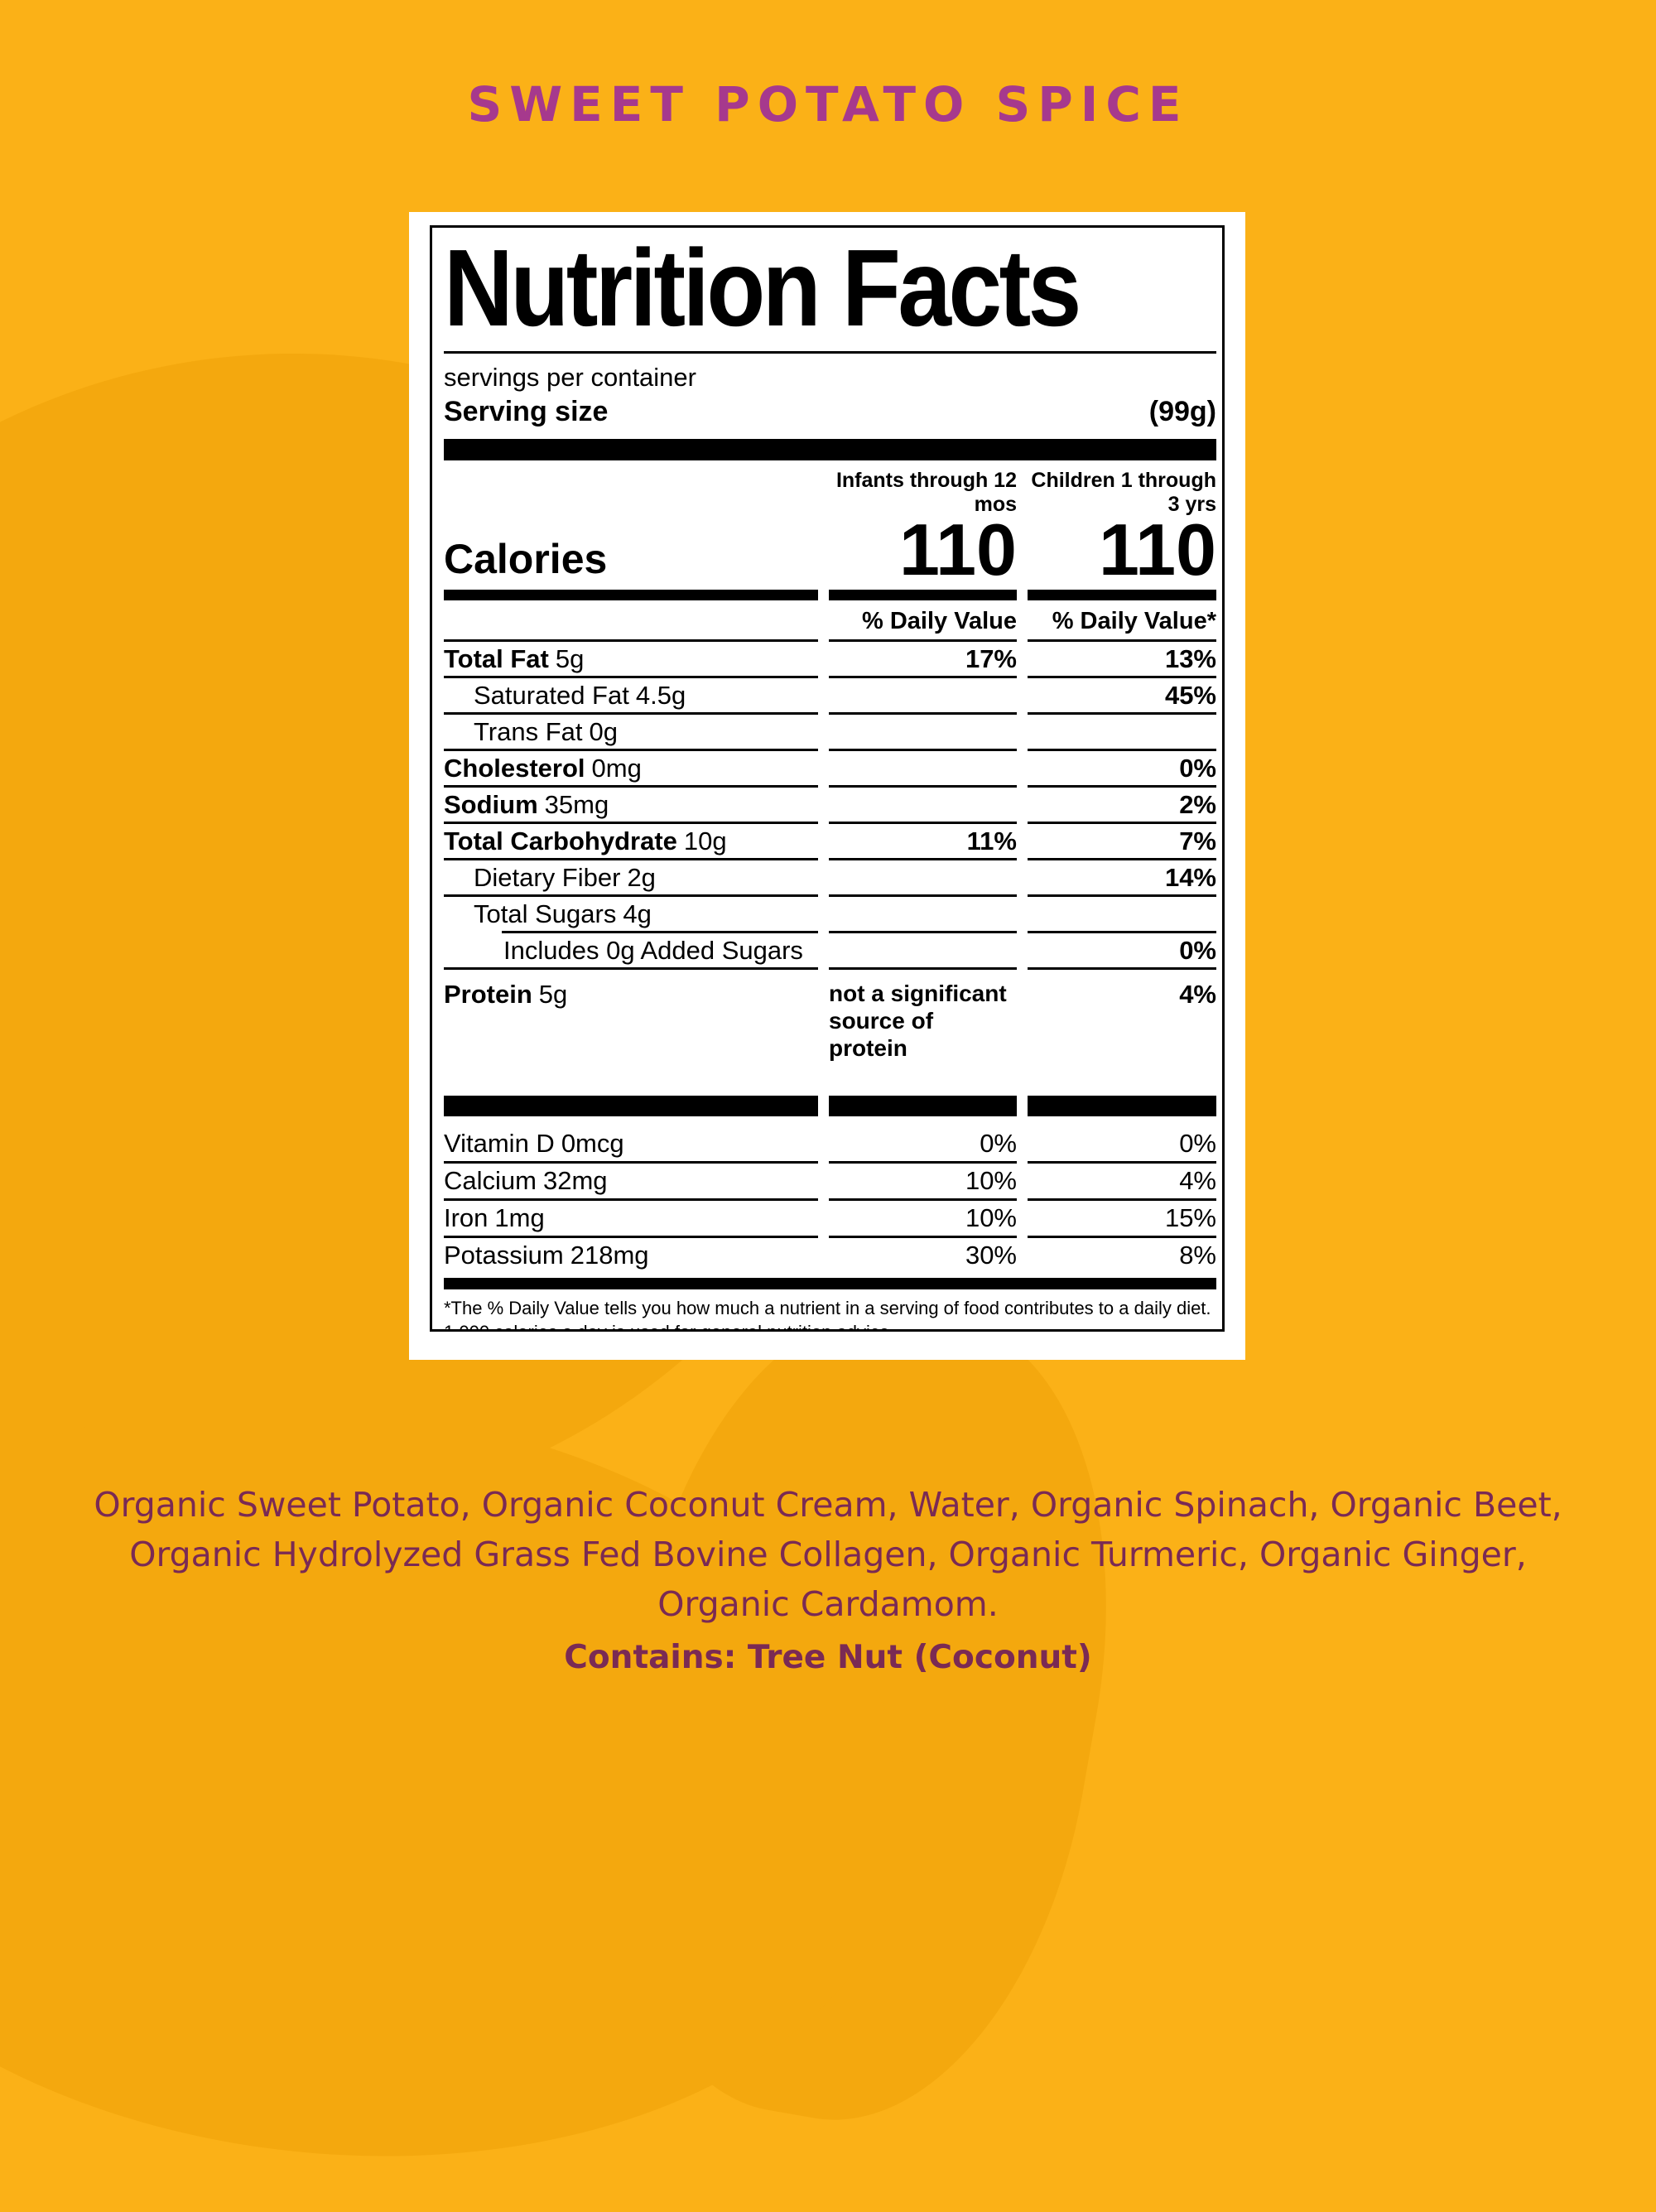 The width and height of the screenshot is (1656, 2212). Describe the element at coordinates (545, 913) in the screenshot. I see `nutrient-name: Total Sugars` at that location.